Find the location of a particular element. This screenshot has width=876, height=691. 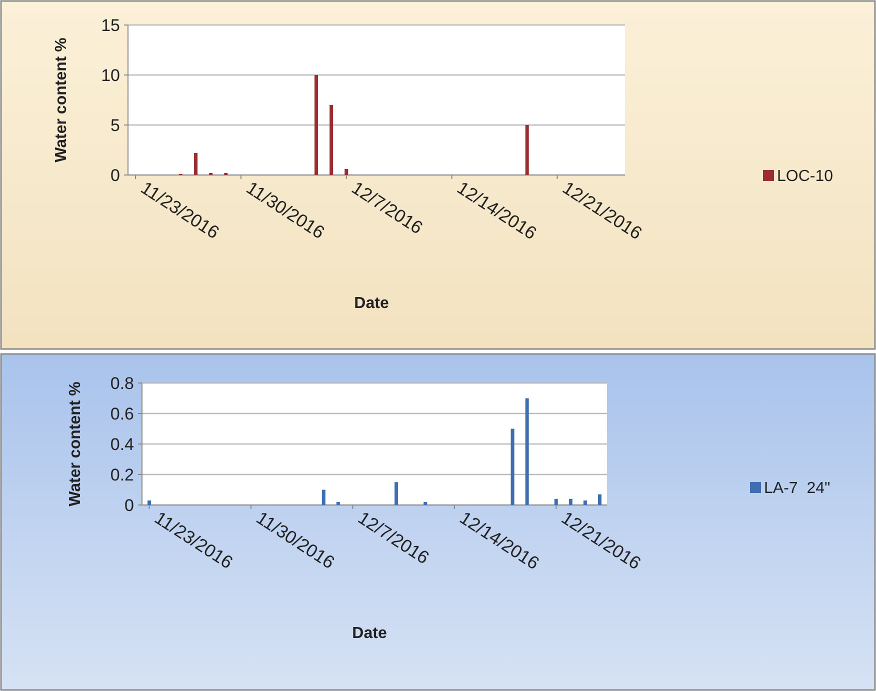

y-tick-label: 0.8 is located at coordinates (122, 383).